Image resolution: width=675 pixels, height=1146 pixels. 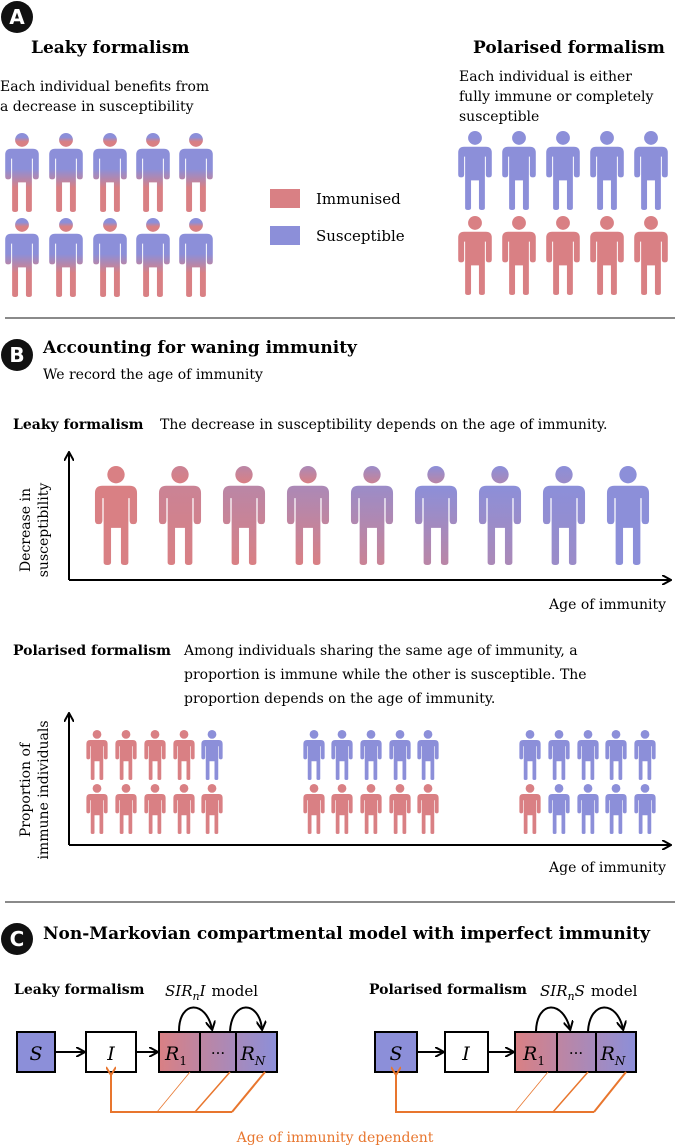 I want to click on leaky-feedback-arrow, so click(x=171, y=1093).